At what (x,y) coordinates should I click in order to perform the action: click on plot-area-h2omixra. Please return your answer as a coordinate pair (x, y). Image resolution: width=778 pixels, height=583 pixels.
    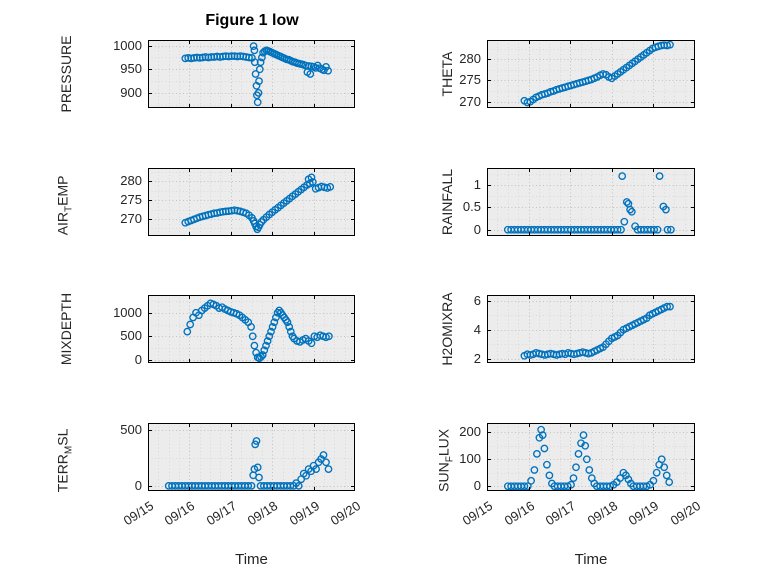
    Looking at the image, I should click on (591, 329).